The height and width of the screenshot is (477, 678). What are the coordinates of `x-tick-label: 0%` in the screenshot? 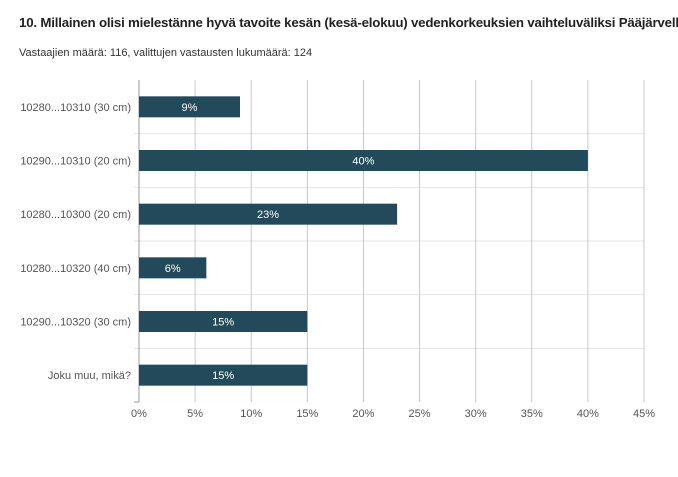 It's located at (139, 414).